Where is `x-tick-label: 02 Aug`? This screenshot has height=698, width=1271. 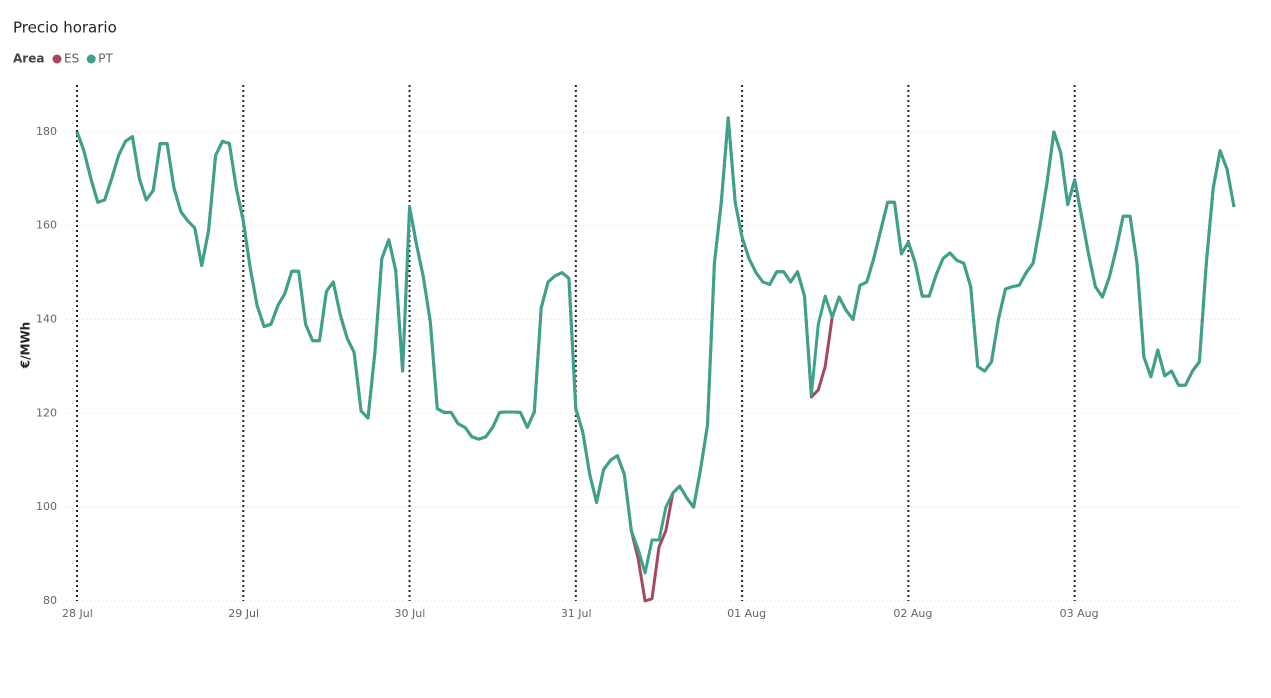
x-tick-label: 02 Aug is located at coordinates (912, 613).